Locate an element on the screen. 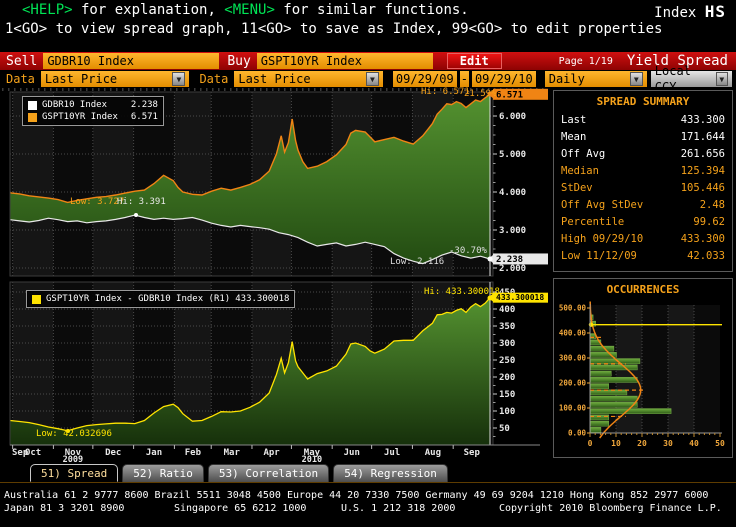 The width and height of the screenshot is (736, 527). currency-dropdown: Local CCY ▼ is located at coordinates (691, 79).